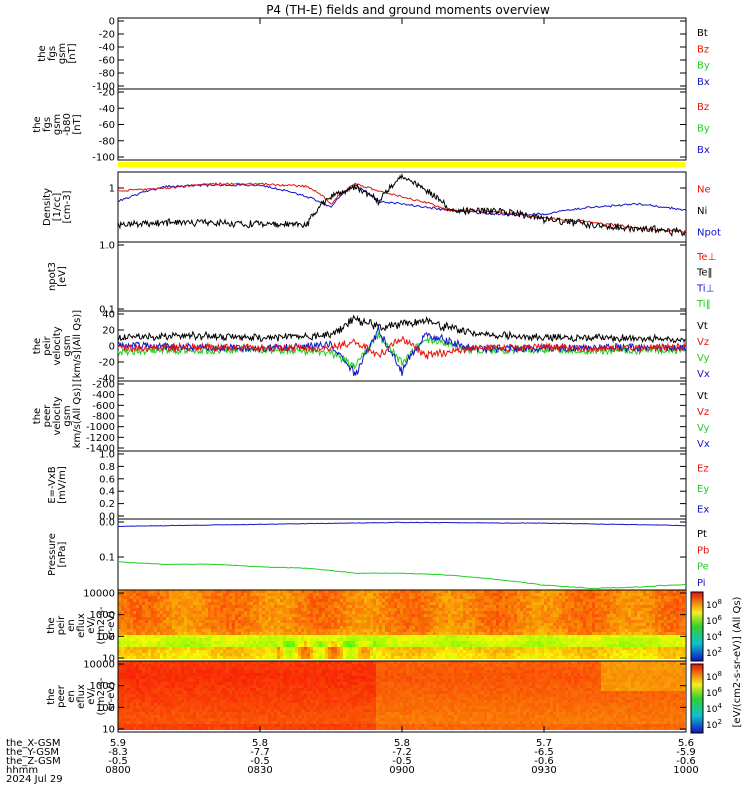  What do you see at coordinates (107, 523) in the screenshot?
I see `y-tick-label: 0.0` at bounding box center [107, 523].